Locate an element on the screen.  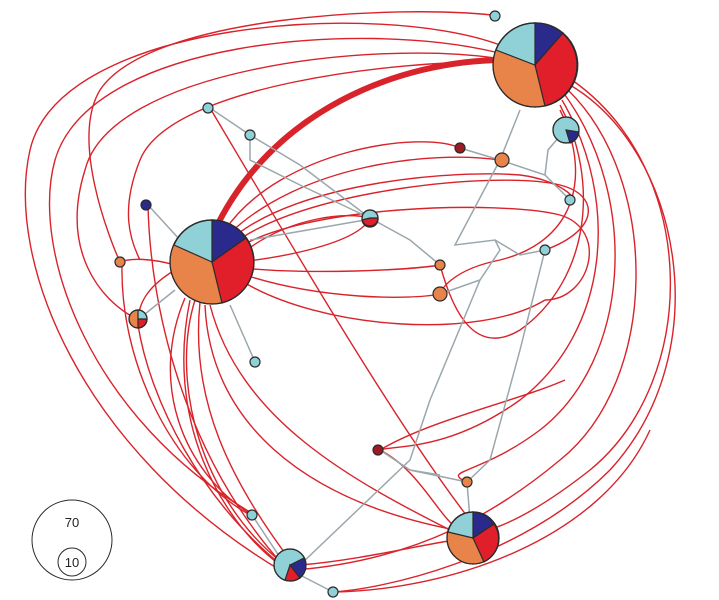
legend-label-small: 10 is located at coordinates (72, 562).